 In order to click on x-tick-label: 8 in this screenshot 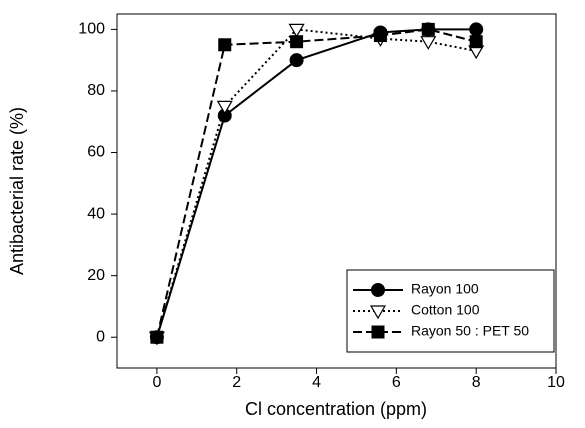, I will do `click(476, 382)`.